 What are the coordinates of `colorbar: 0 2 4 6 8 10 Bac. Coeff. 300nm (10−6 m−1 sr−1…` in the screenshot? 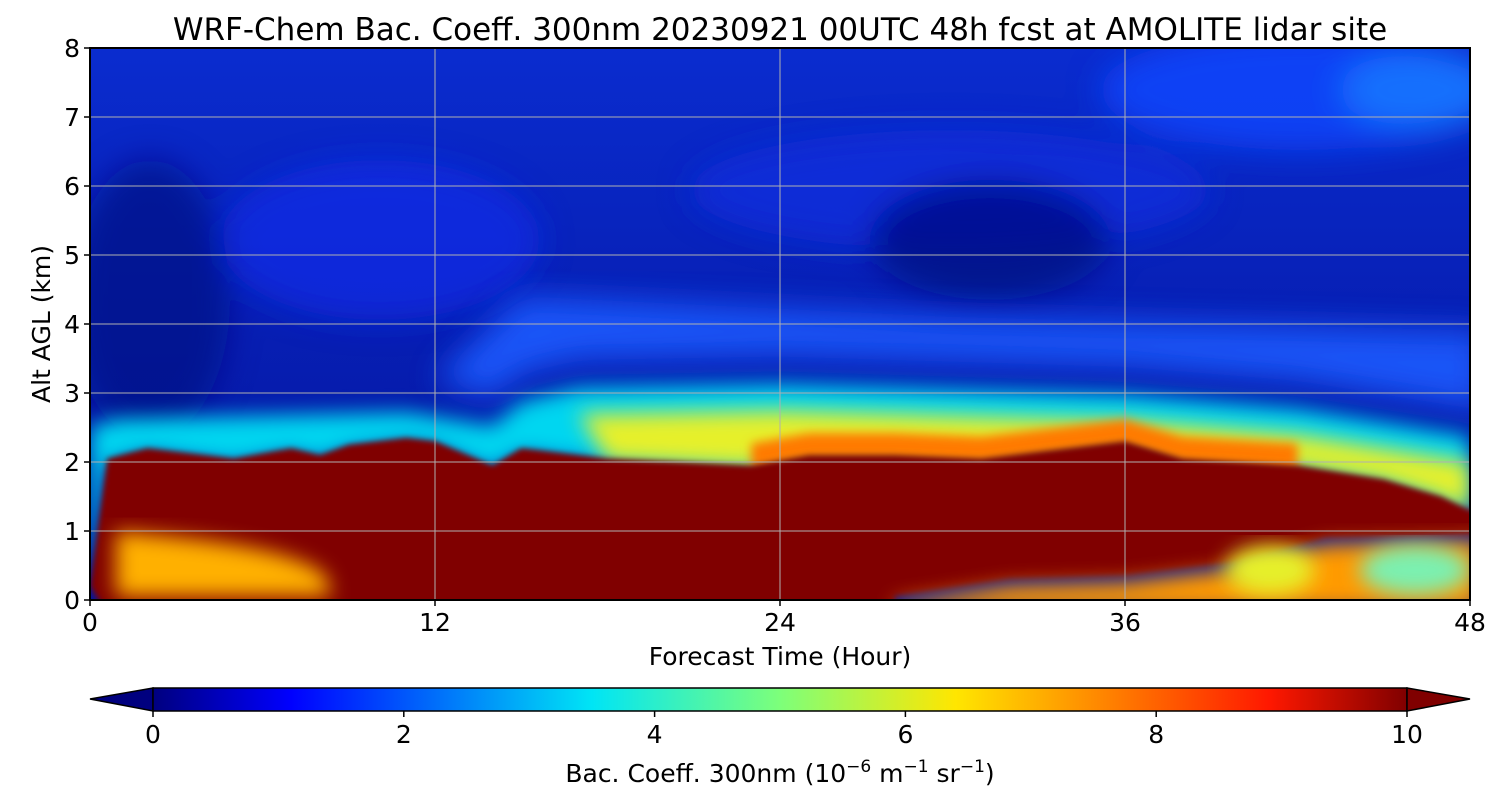 It's located at (780, 737).